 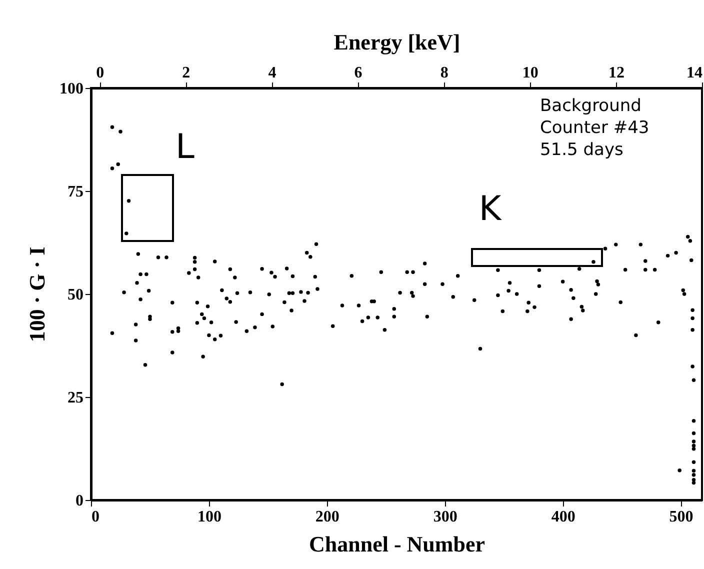 What do you see at coordinates (616, 73) in the screenshot?
I see `x2-tick-label: 12` at bounding box center [616, 73].